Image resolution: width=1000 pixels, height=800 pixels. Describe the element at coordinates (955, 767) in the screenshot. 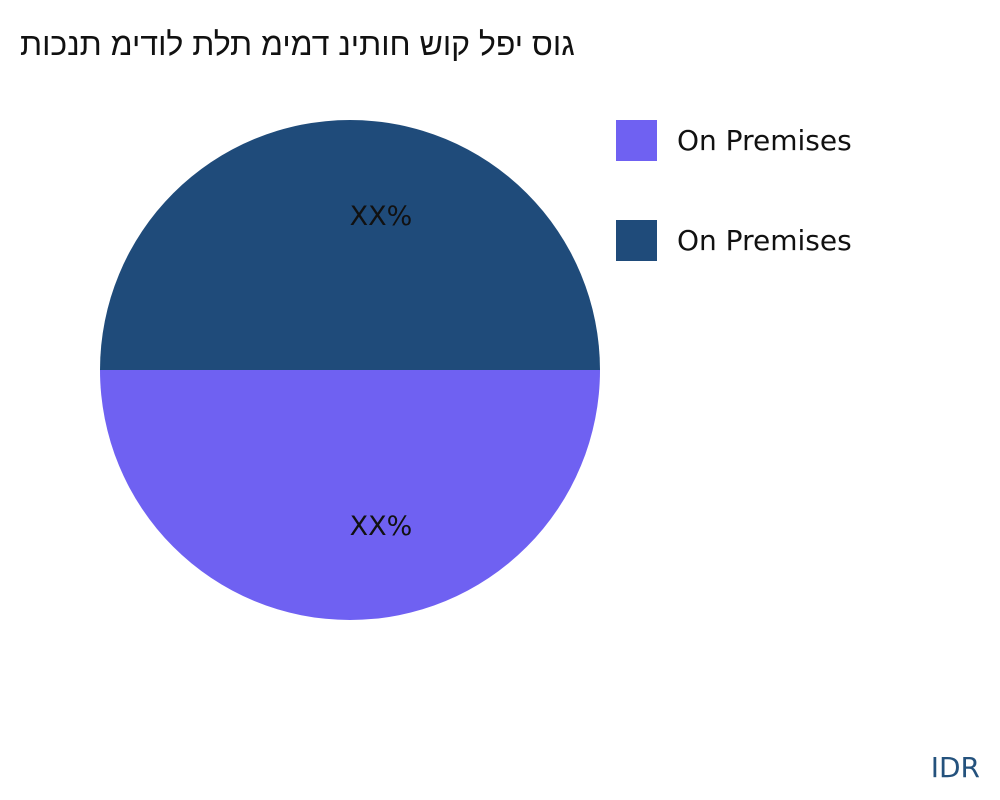

I see `brand-logo: IDR` at that location.